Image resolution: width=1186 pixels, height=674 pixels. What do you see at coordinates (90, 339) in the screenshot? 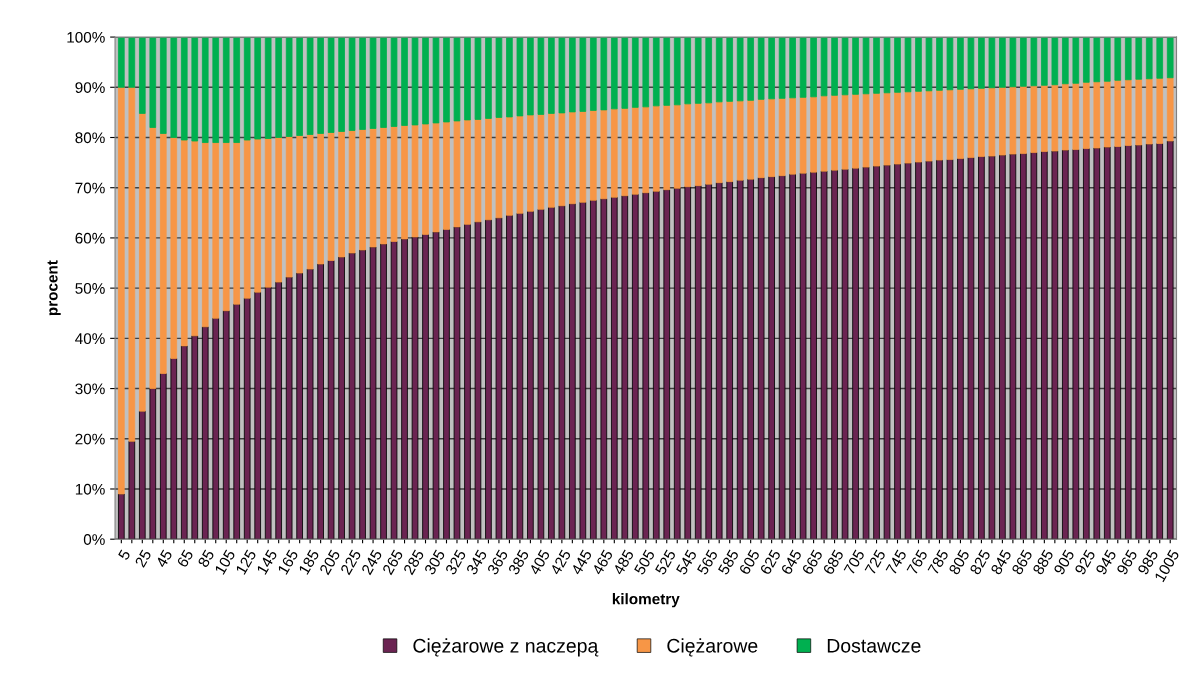
I see `y-tick-label: 40%` at bounding box center [90, 339].